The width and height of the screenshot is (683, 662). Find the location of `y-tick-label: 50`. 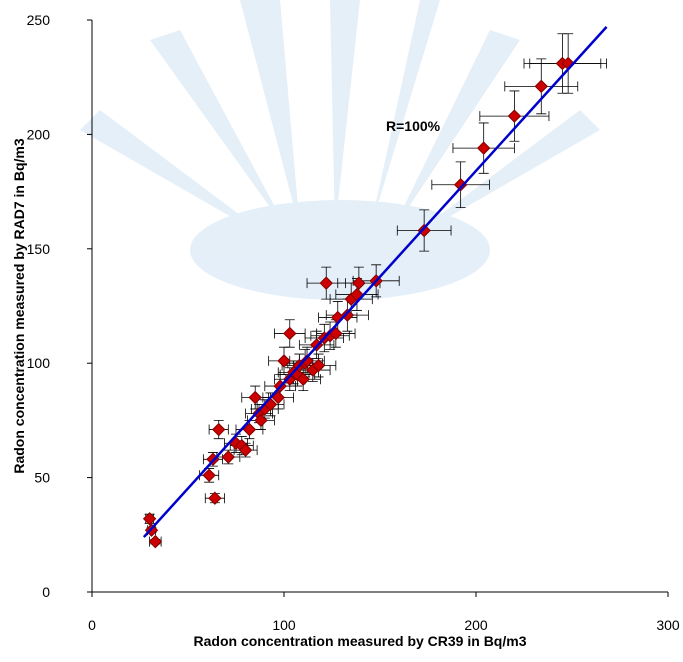

y-tick-label: 50 is located at coordinates (42, 478).